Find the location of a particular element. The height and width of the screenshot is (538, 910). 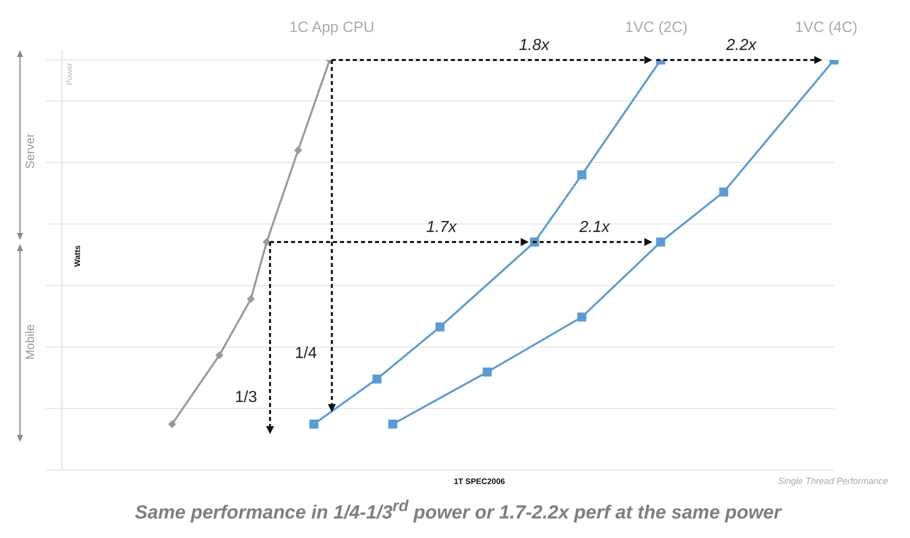

series-label: 1VC (2C) is located at coordinates (656, 27).